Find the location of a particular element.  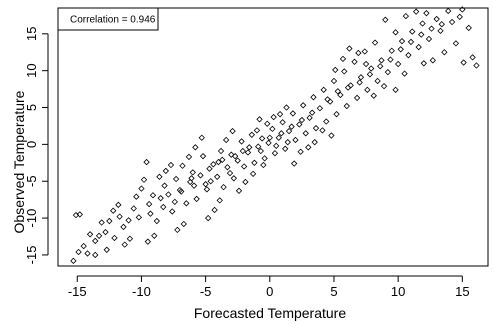

y-tick-label: 0 is located at coordinates (31, 144).